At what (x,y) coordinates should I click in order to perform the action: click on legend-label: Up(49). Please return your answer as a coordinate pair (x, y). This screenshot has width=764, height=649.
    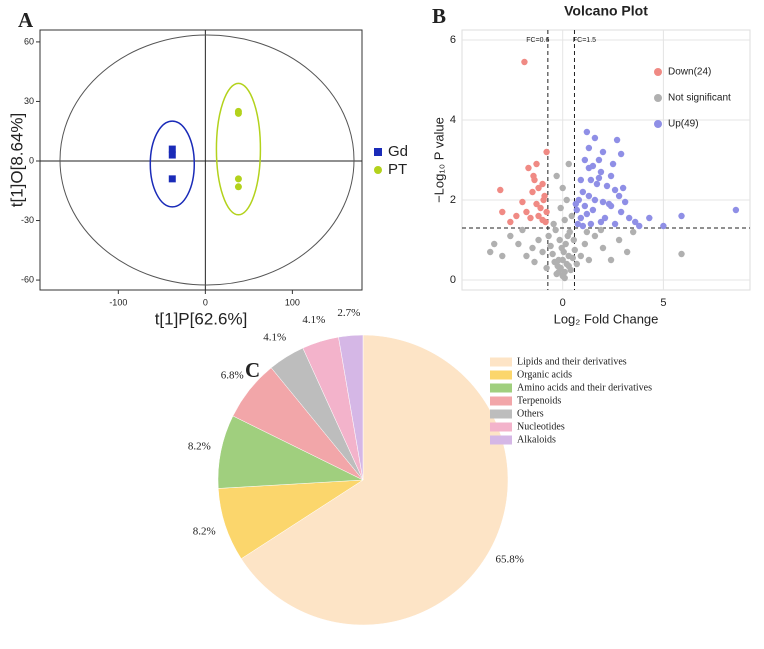
    Looking at the image, I should click on (683, 124).